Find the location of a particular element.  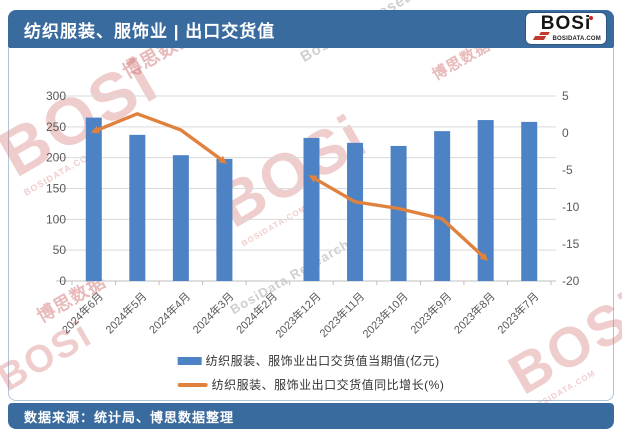

bar-series-swatch-icon is located at coordinates (189, 360).